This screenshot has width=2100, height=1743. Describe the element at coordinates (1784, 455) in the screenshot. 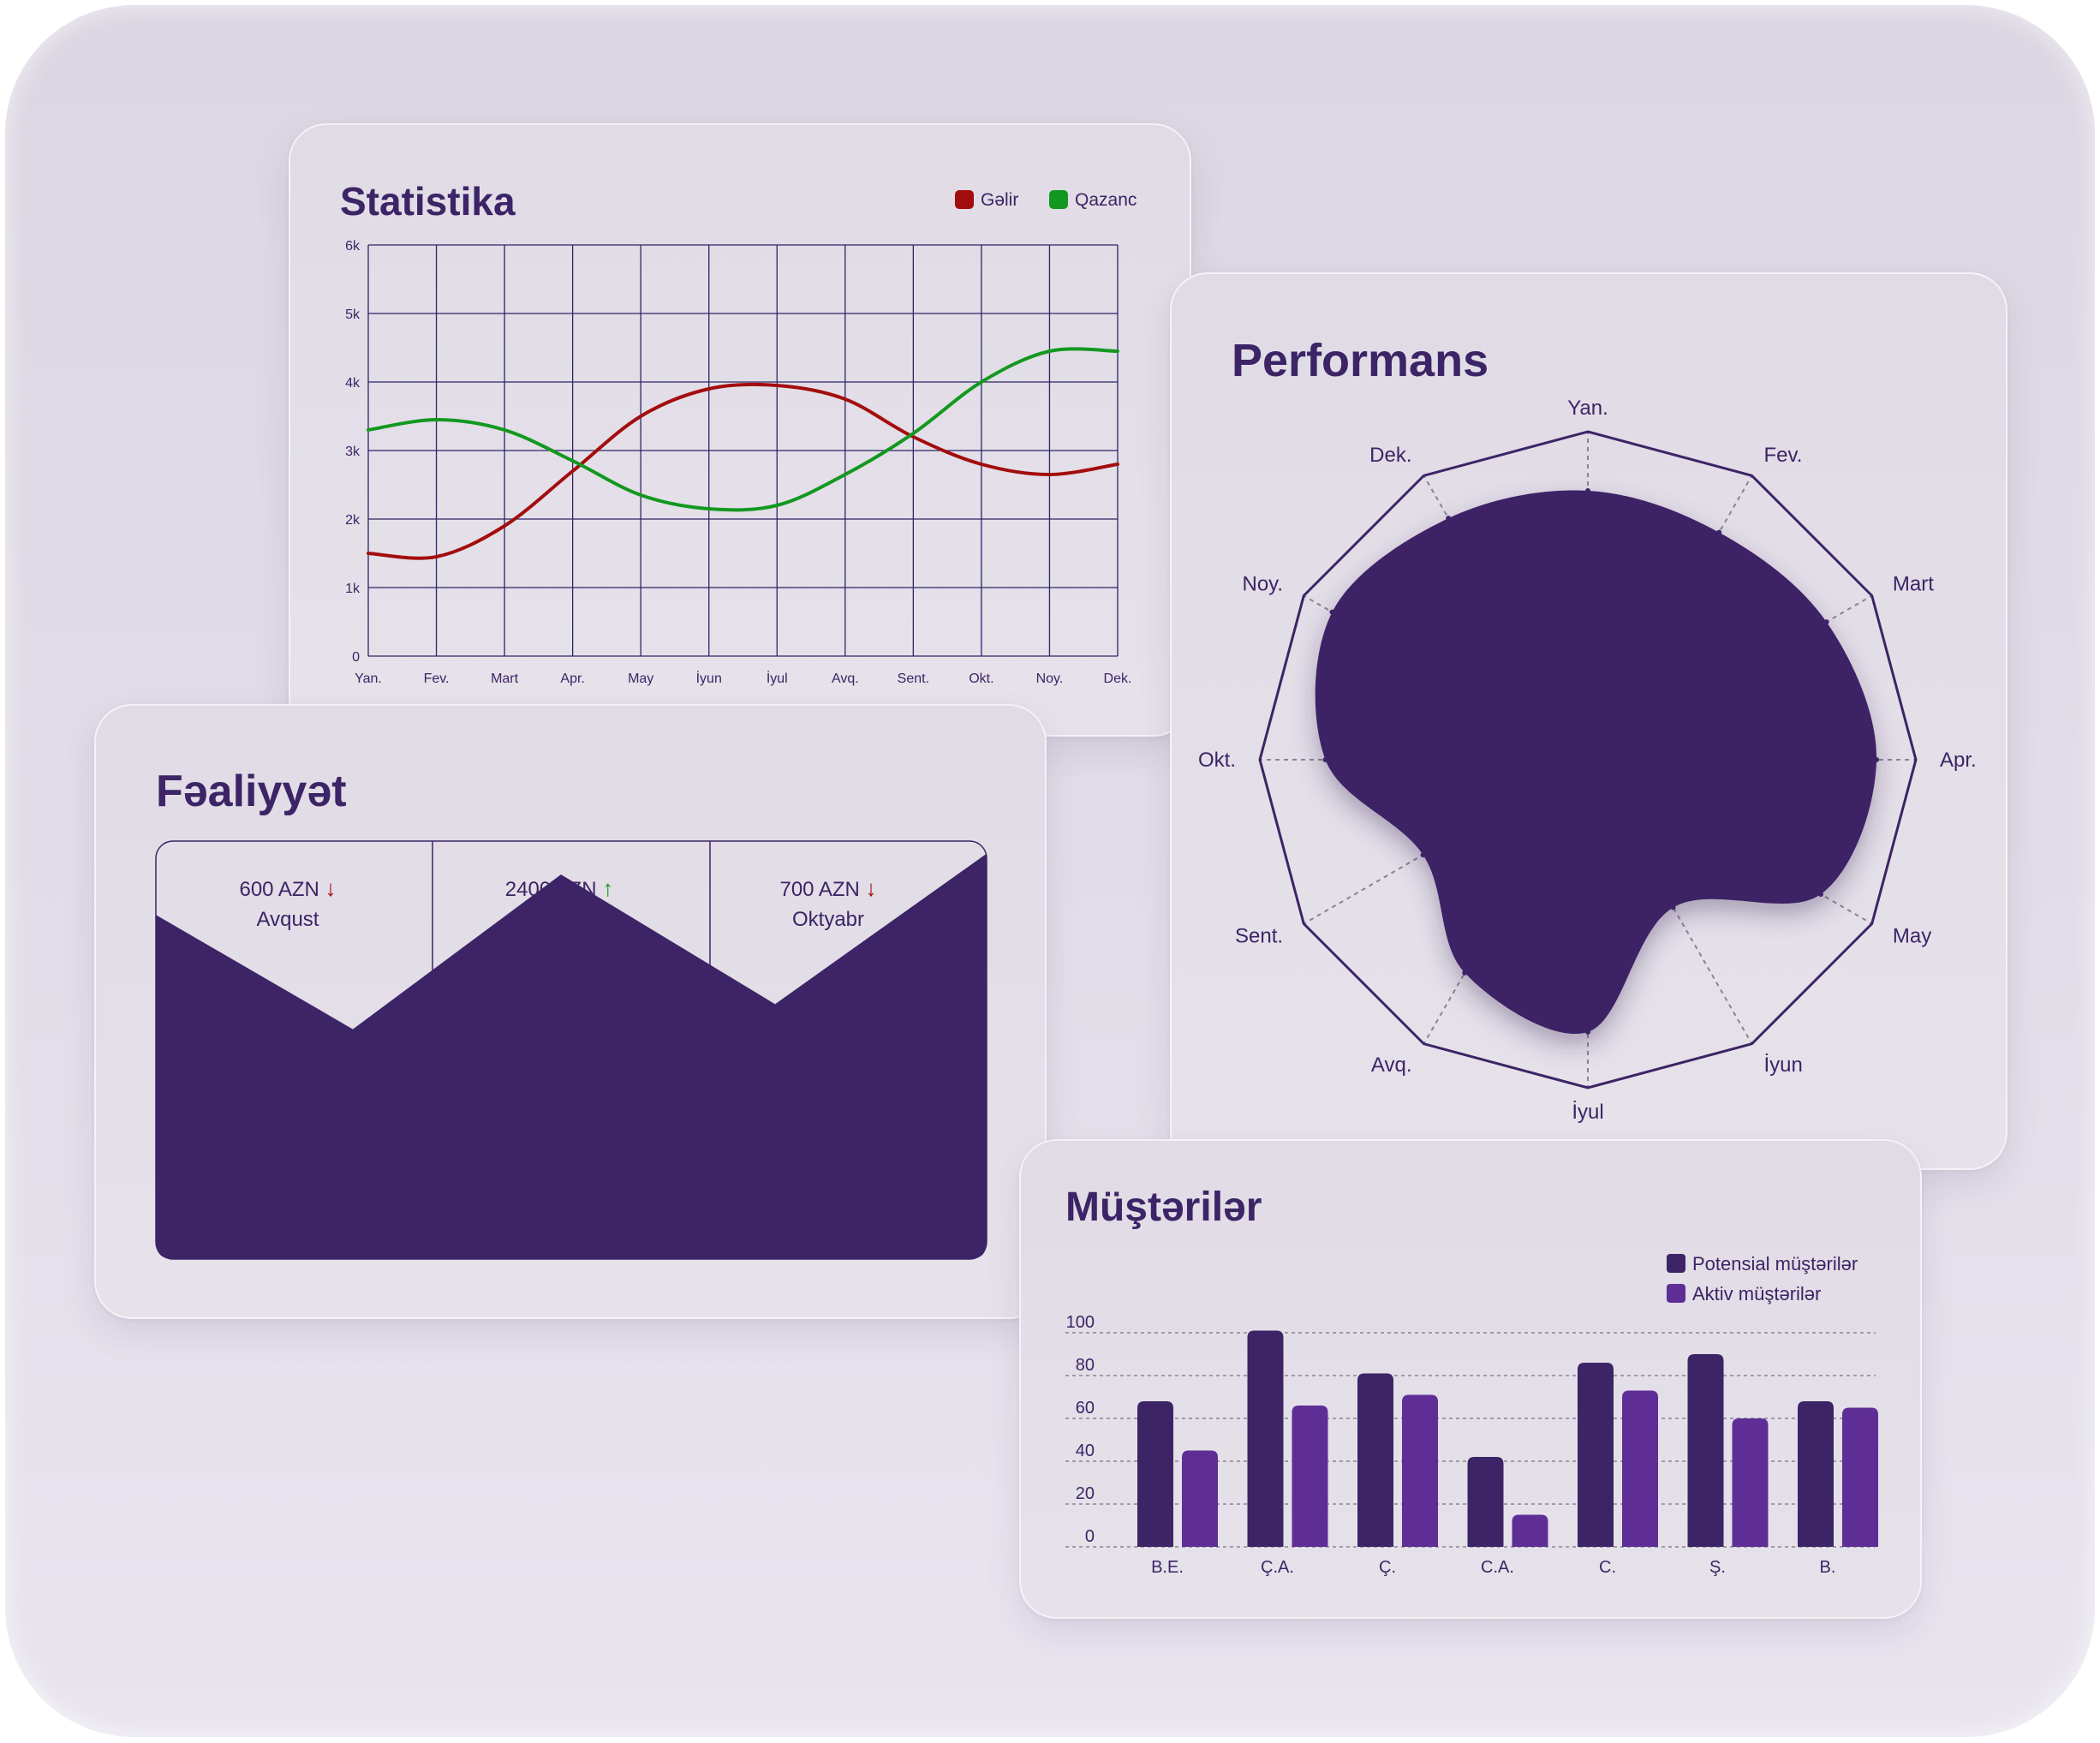

I see `radar-category-label: Fev.` at that location.